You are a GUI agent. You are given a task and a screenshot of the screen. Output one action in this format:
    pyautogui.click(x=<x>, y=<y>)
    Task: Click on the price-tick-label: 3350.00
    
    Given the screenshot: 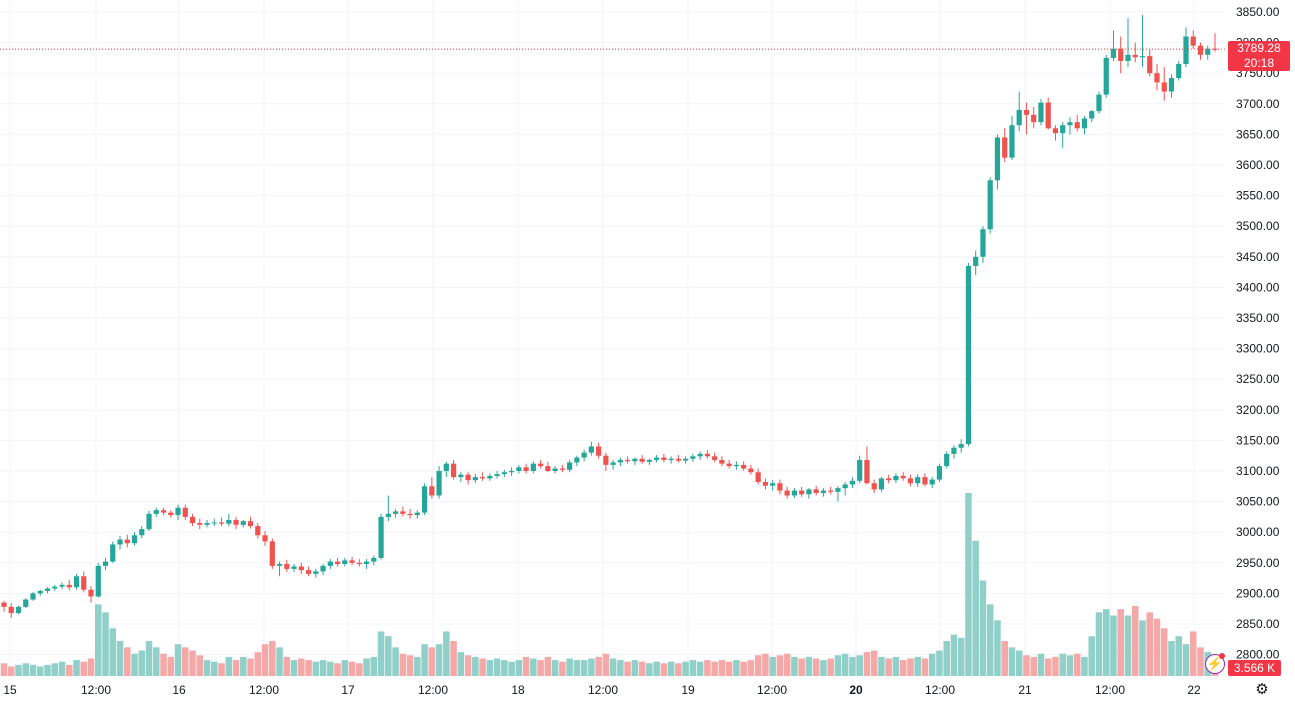 What is the action you would take?
    pyautogui.click(x=1258, y=318)
    